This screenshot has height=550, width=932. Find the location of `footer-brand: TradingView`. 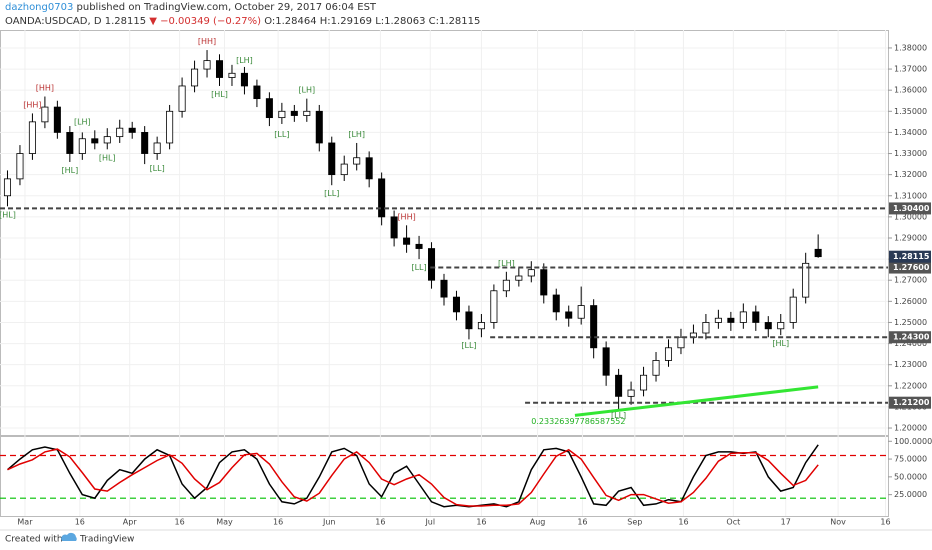

footer-brand: TradingView is located at coordinates (106, 540).